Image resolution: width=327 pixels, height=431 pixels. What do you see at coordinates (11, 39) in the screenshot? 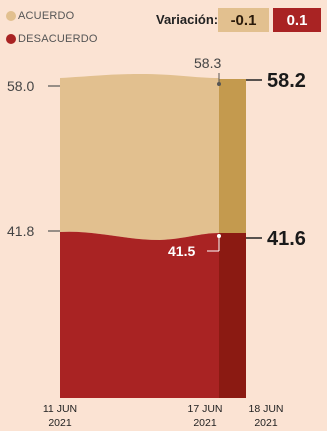
I see `legend-swatch-desacuerdo` at bounding box center [11, 39].